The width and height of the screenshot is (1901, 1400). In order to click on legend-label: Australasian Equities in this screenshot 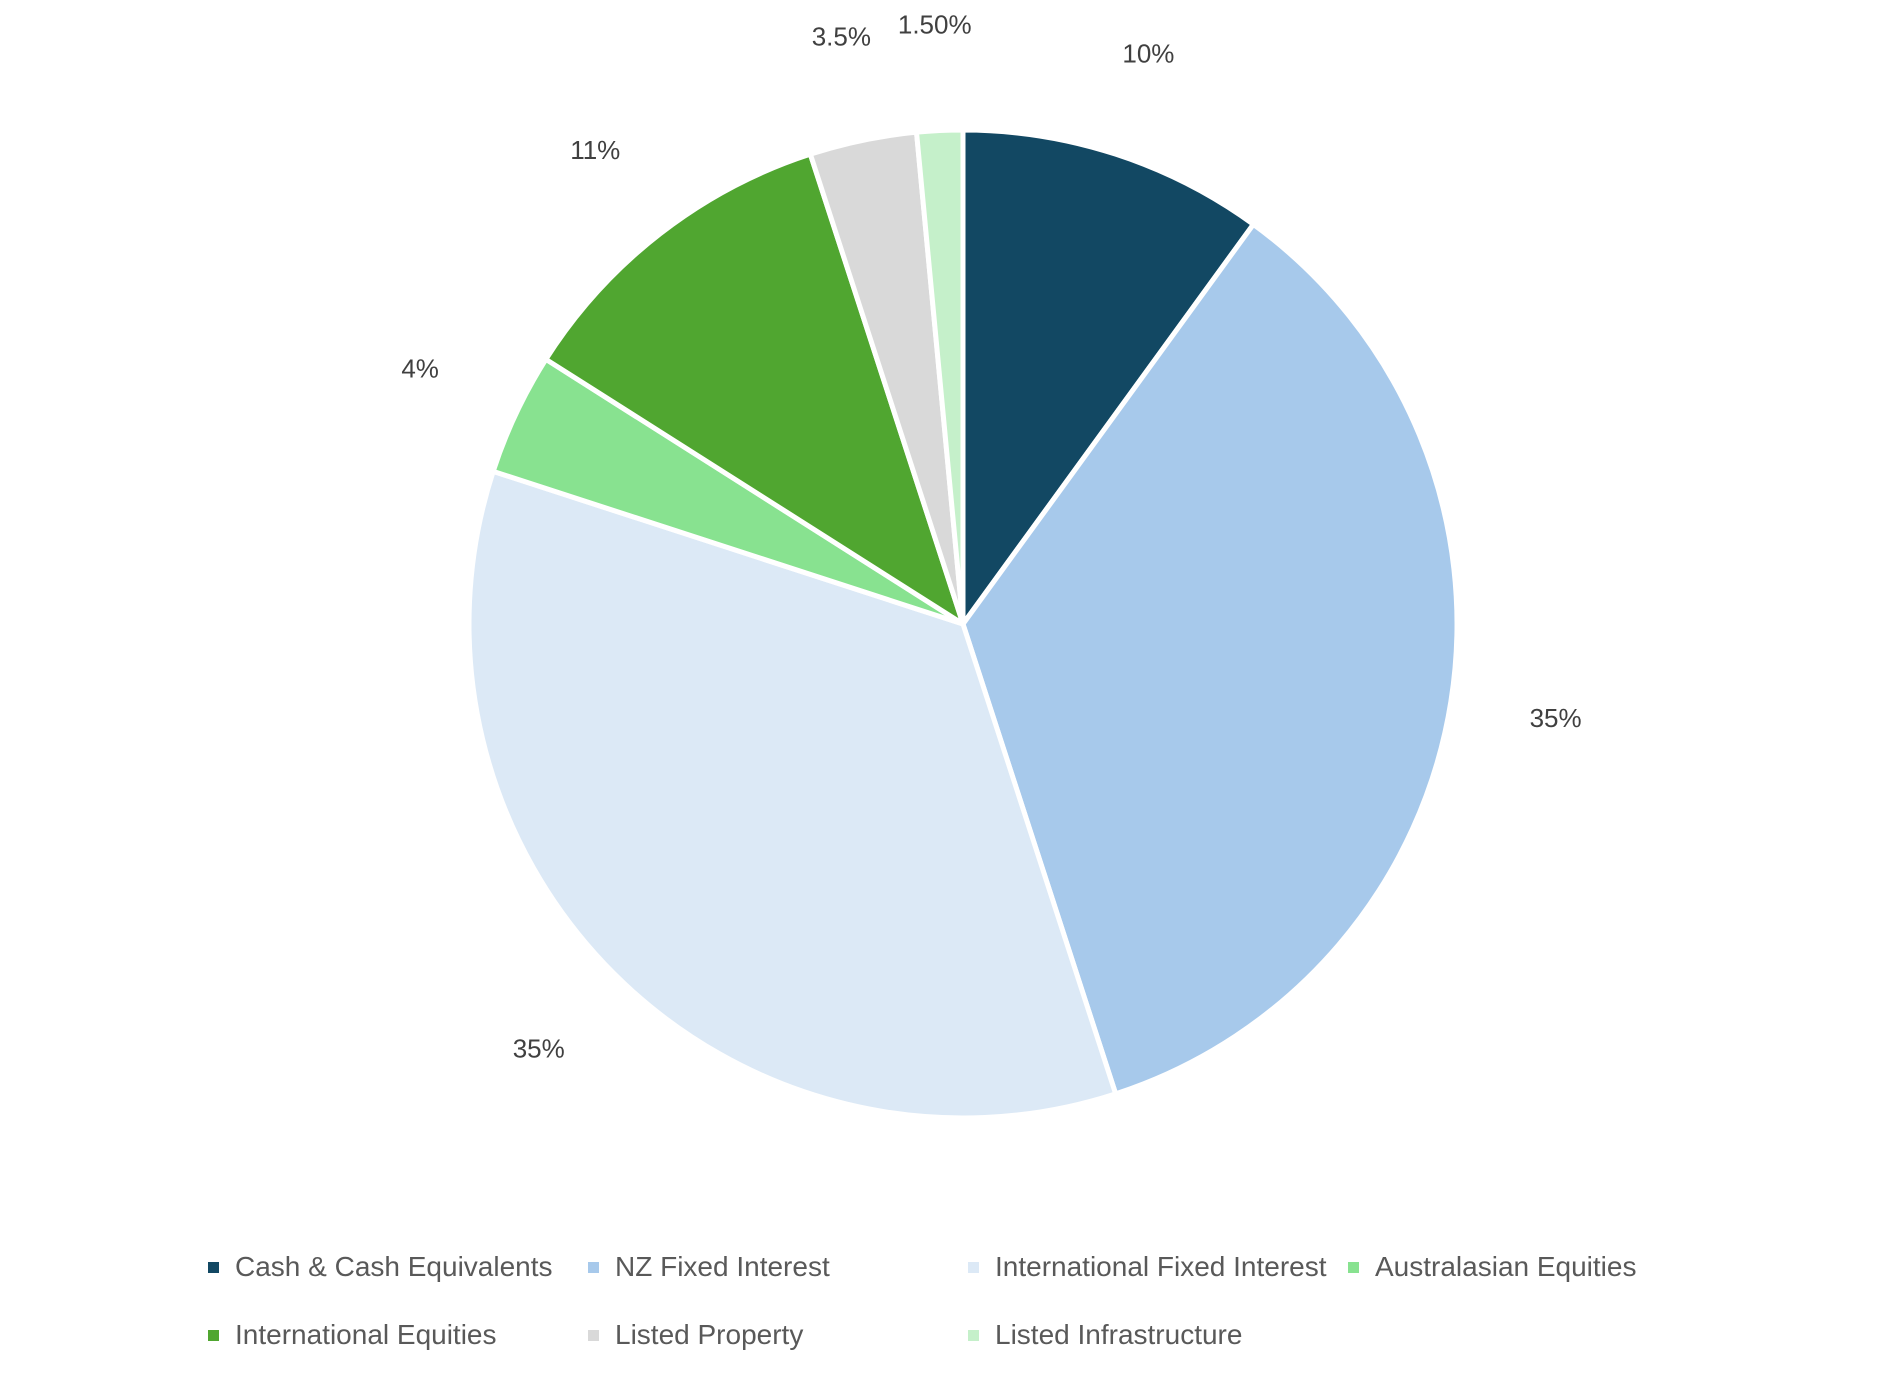, I will do `click(1506, 1266)`.